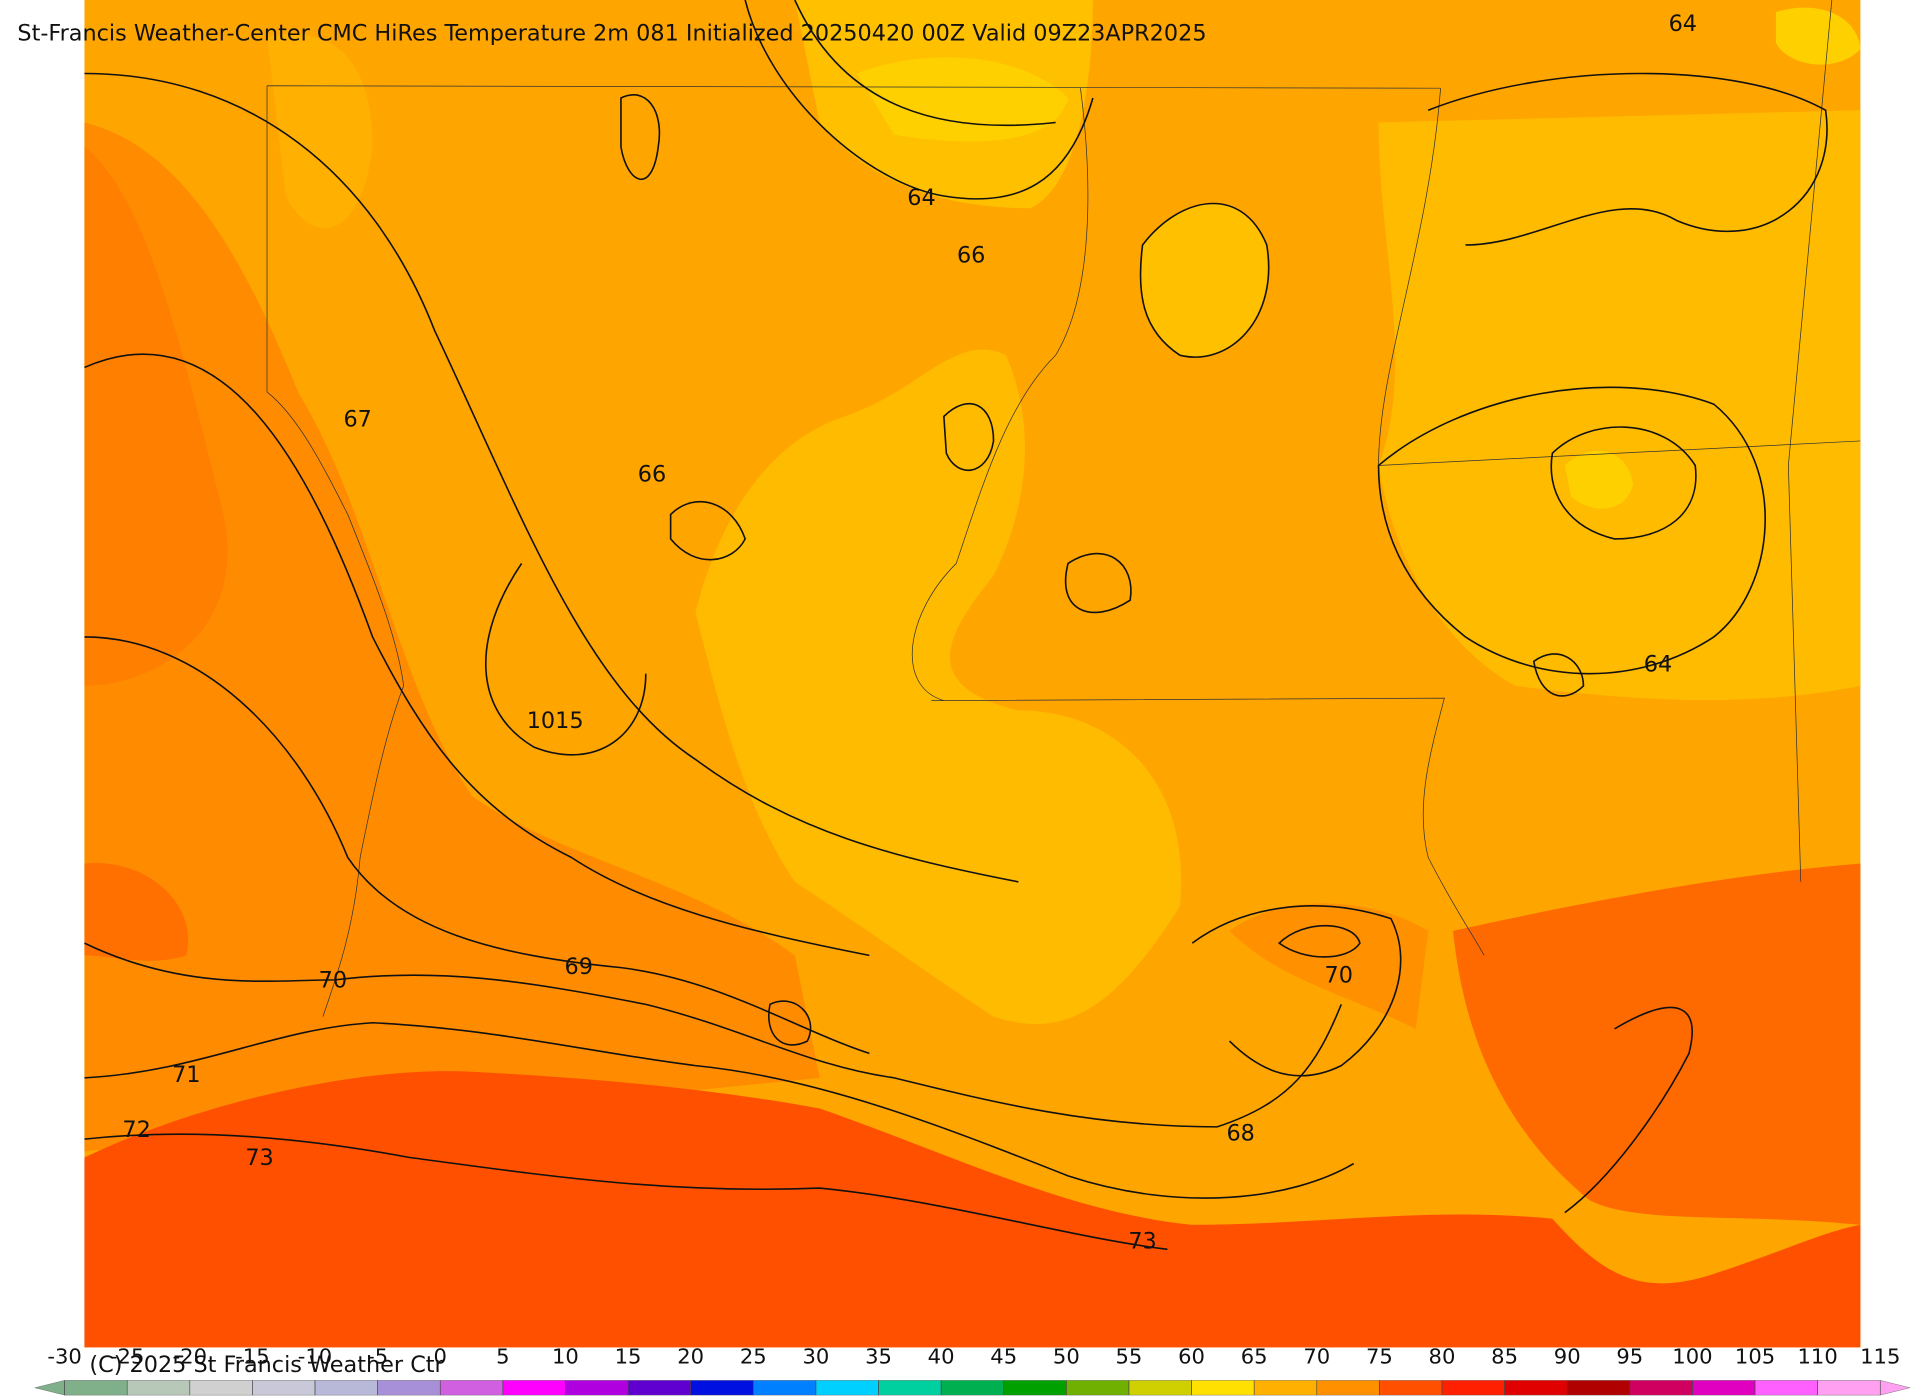 This screenshot has width=1920, height=1400. Describe the element at coordinates (186, 1075) in the screenshot. I see `contour-label: 71` at that location.